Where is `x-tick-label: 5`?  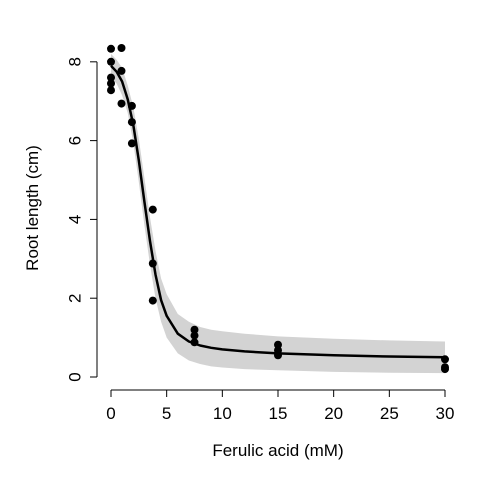
x-tick-label: 5 is located at coordinates (166, 413).